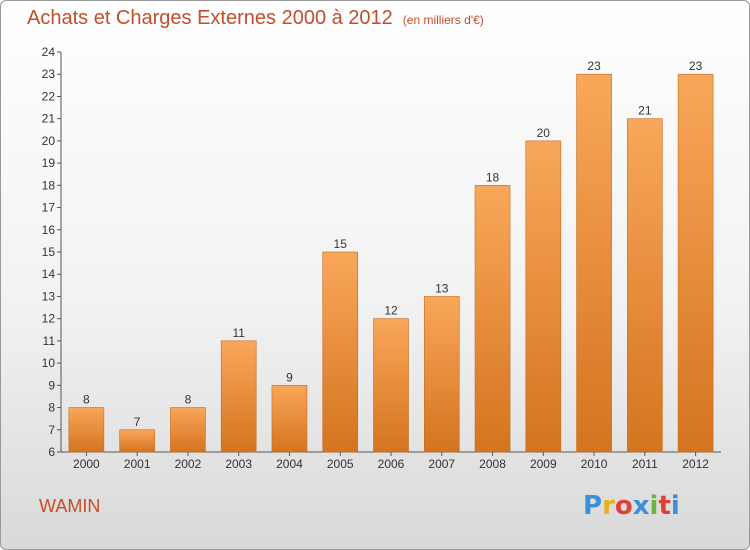 The height and width of the screenshot is (550, 750). What do you see at coordinates (594, 66) in the screenshot?
I see `data-label-2010: 23` at bounding box center [594, 66].